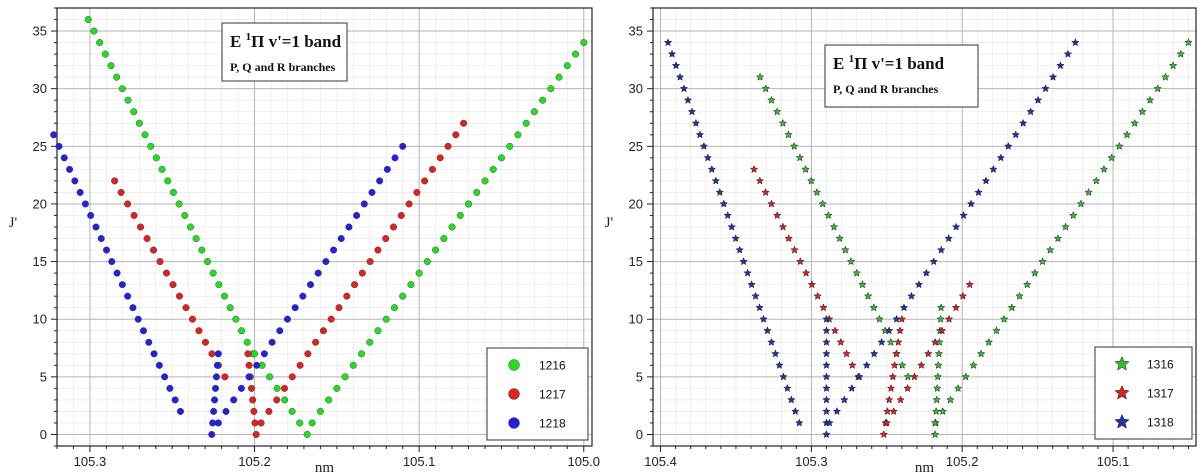 The height and width of the screenshot is (476, 1200). I want to click on legend-item-1316: 1316, so click(1144, 363).